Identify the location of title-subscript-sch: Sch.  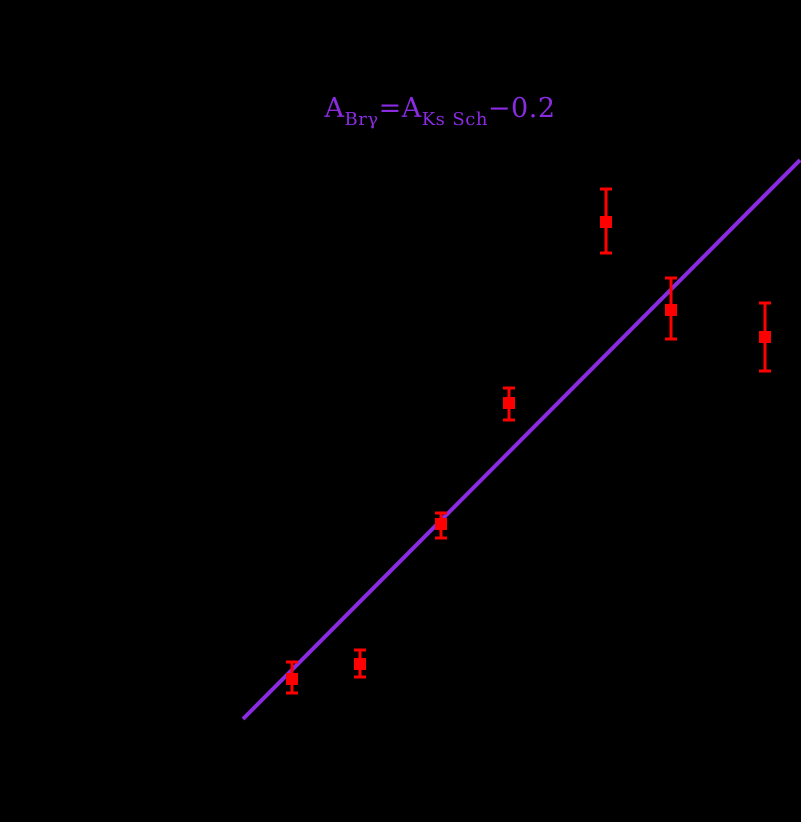
(470, 119).